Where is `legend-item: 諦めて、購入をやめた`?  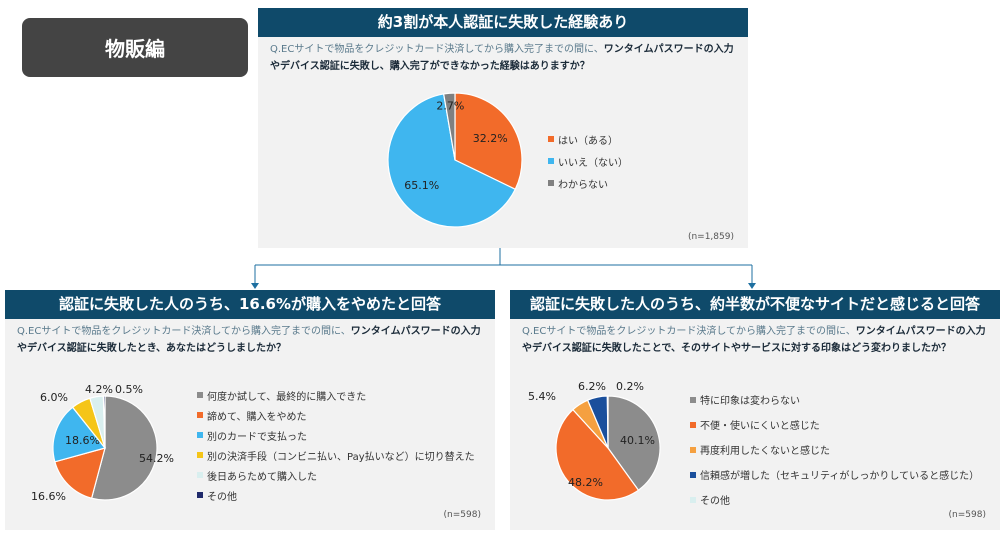 legend-item: 諦めて、購入をやめた is located at coordinates (336, 415).